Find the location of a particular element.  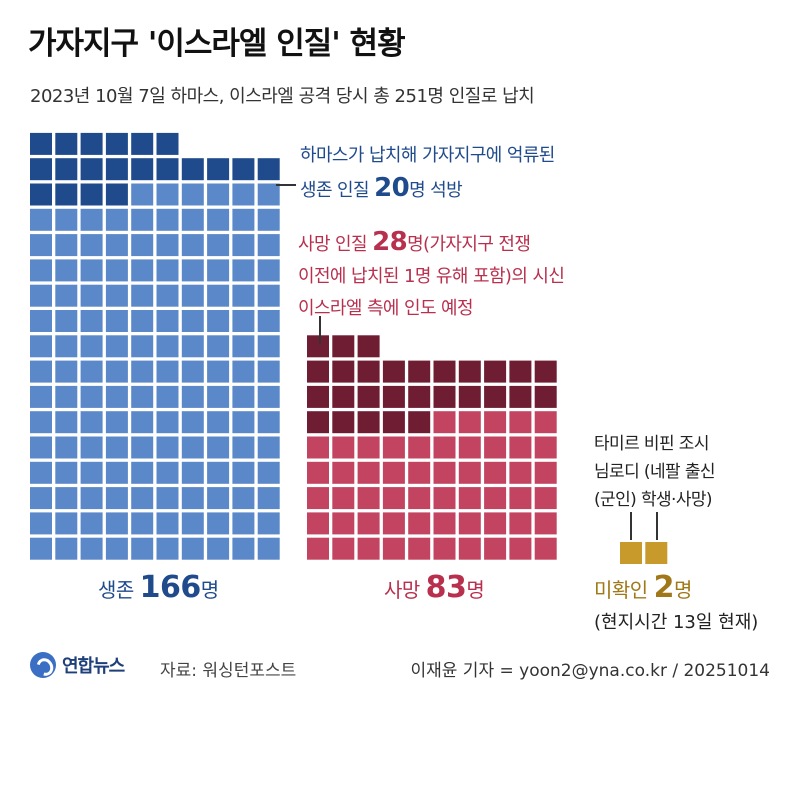

missing-annotation: 타미르 비핀 조시 님로디 (네팔 출신 (군인) 학생·사망) is located at coordinates (655, 472).